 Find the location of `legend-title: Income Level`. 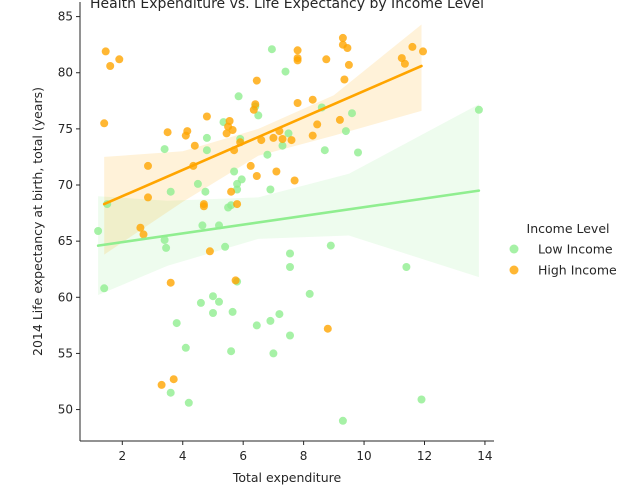

legend-title: Income Level is located at coordinates (568, 228).